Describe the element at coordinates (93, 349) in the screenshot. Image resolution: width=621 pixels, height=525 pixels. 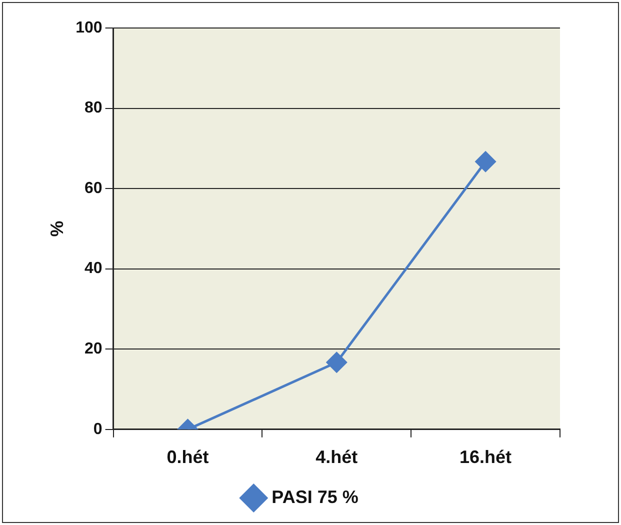
I see `y-tick-label: 20` at that location.